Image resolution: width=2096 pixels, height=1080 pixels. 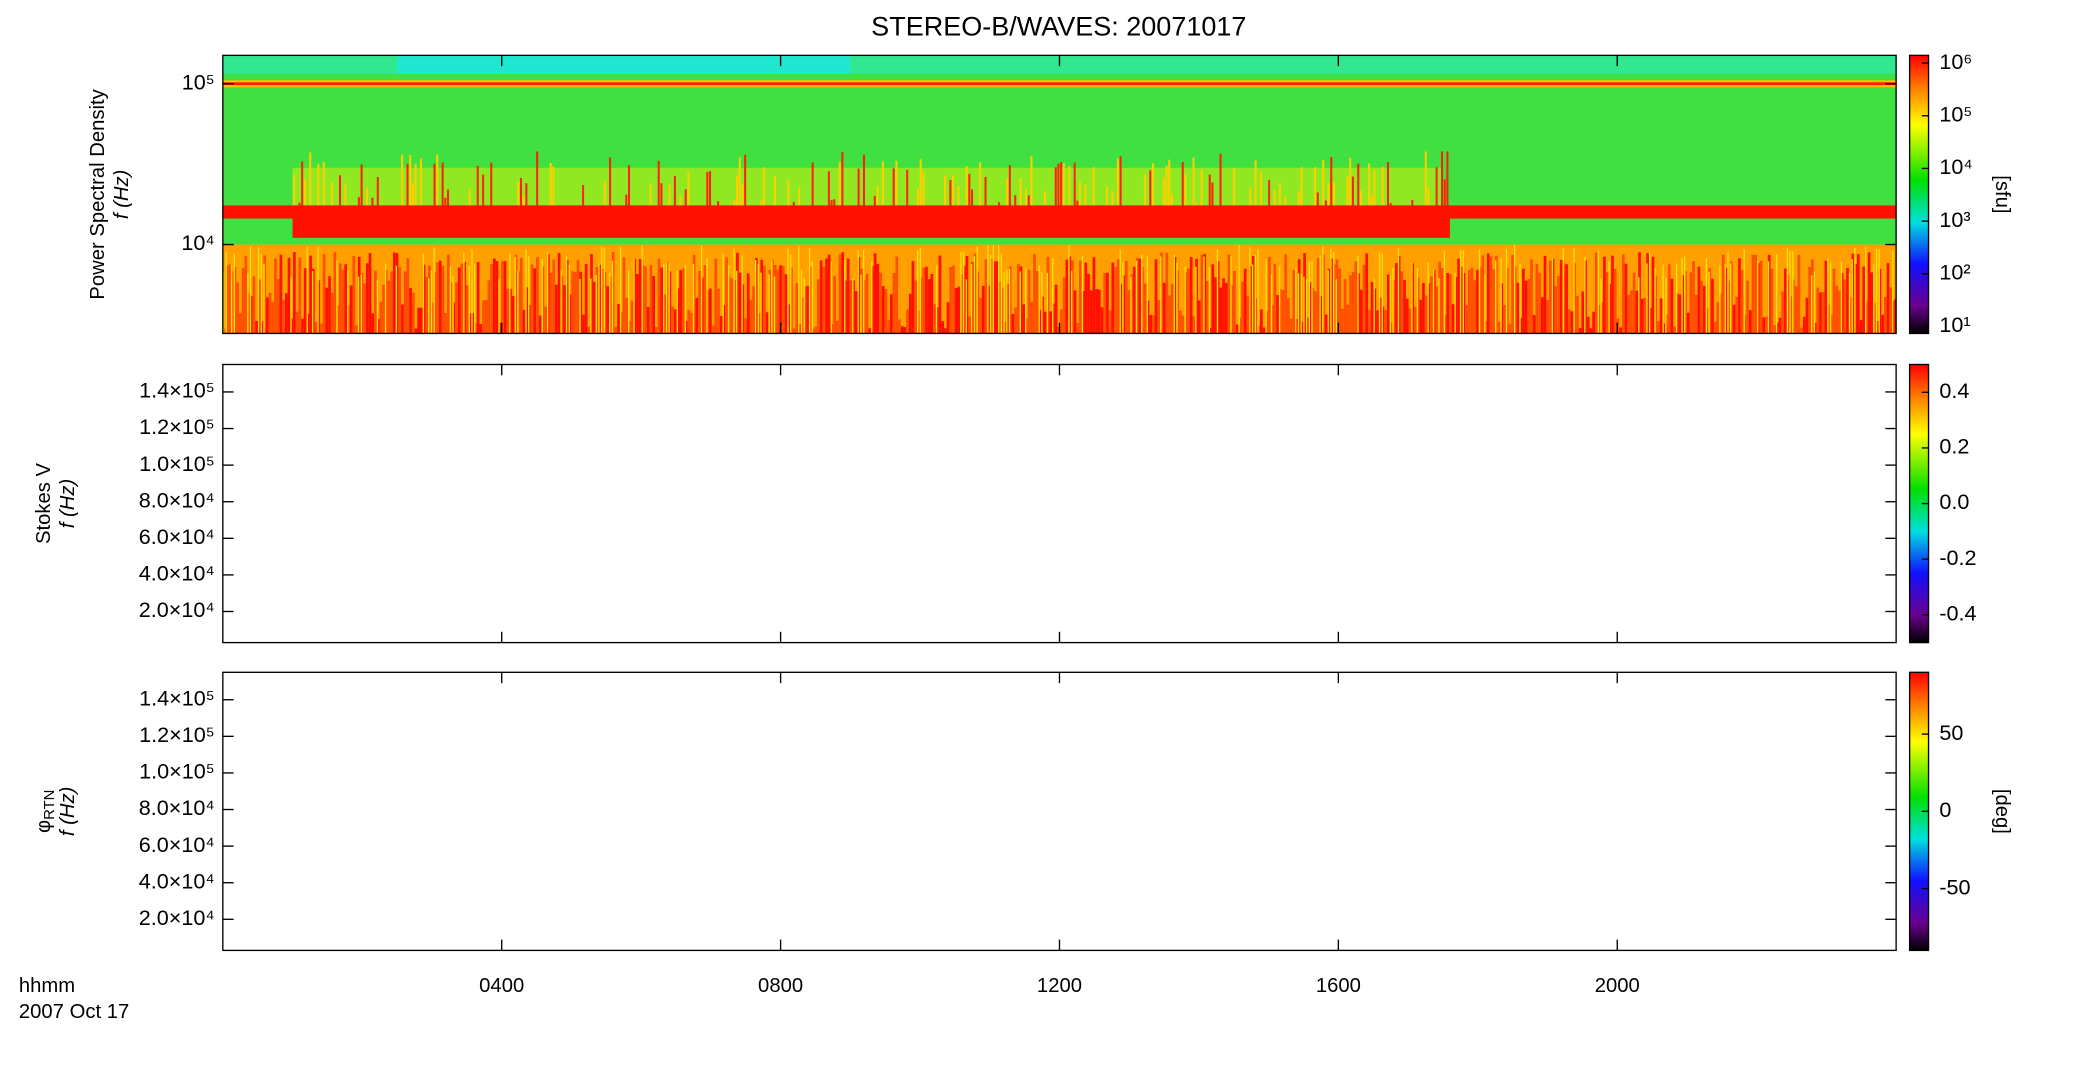 I want to click on y-axis-label: f (Hz), so click(x=68, y=503).